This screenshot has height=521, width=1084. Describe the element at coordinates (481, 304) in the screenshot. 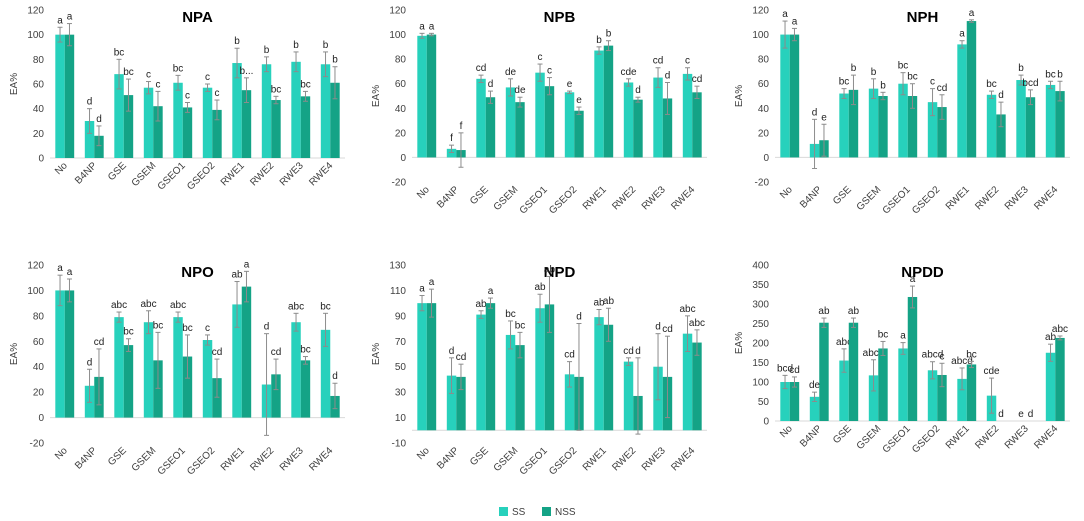

I see `significance-label: ab` at that location.